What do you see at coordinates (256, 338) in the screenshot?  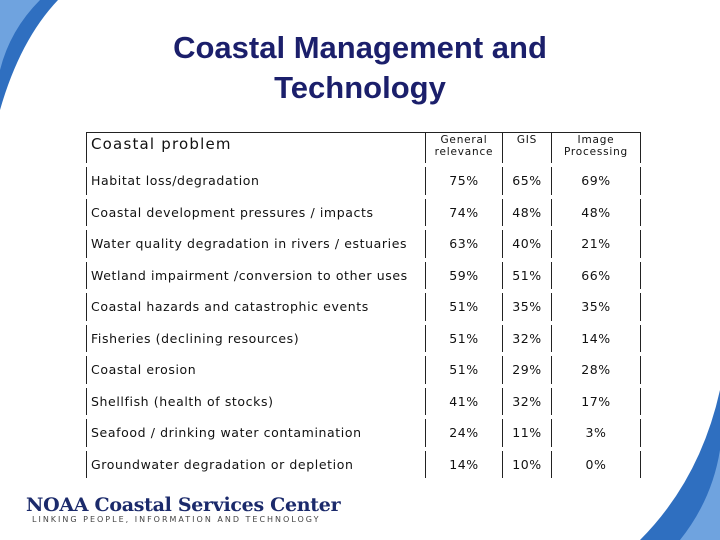 I see `problem-cell: Fisheries (declining resources)` at bounding box center [256, 338].